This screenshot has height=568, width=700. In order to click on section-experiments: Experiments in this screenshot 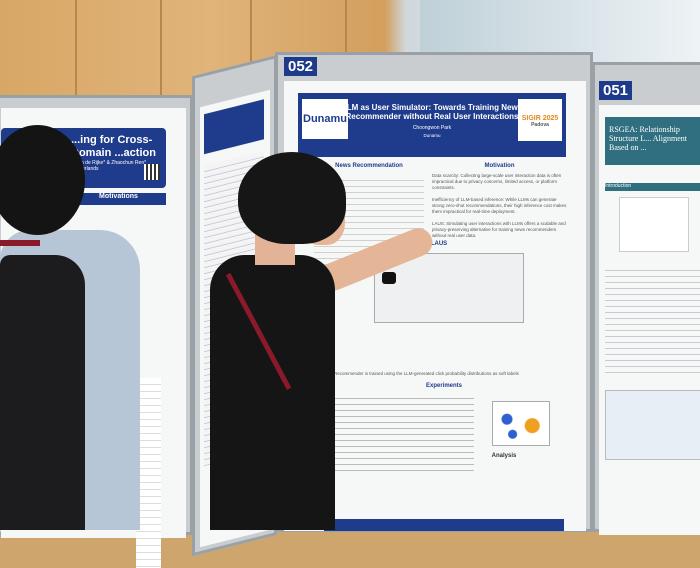, I will do `click(443, 386)`.